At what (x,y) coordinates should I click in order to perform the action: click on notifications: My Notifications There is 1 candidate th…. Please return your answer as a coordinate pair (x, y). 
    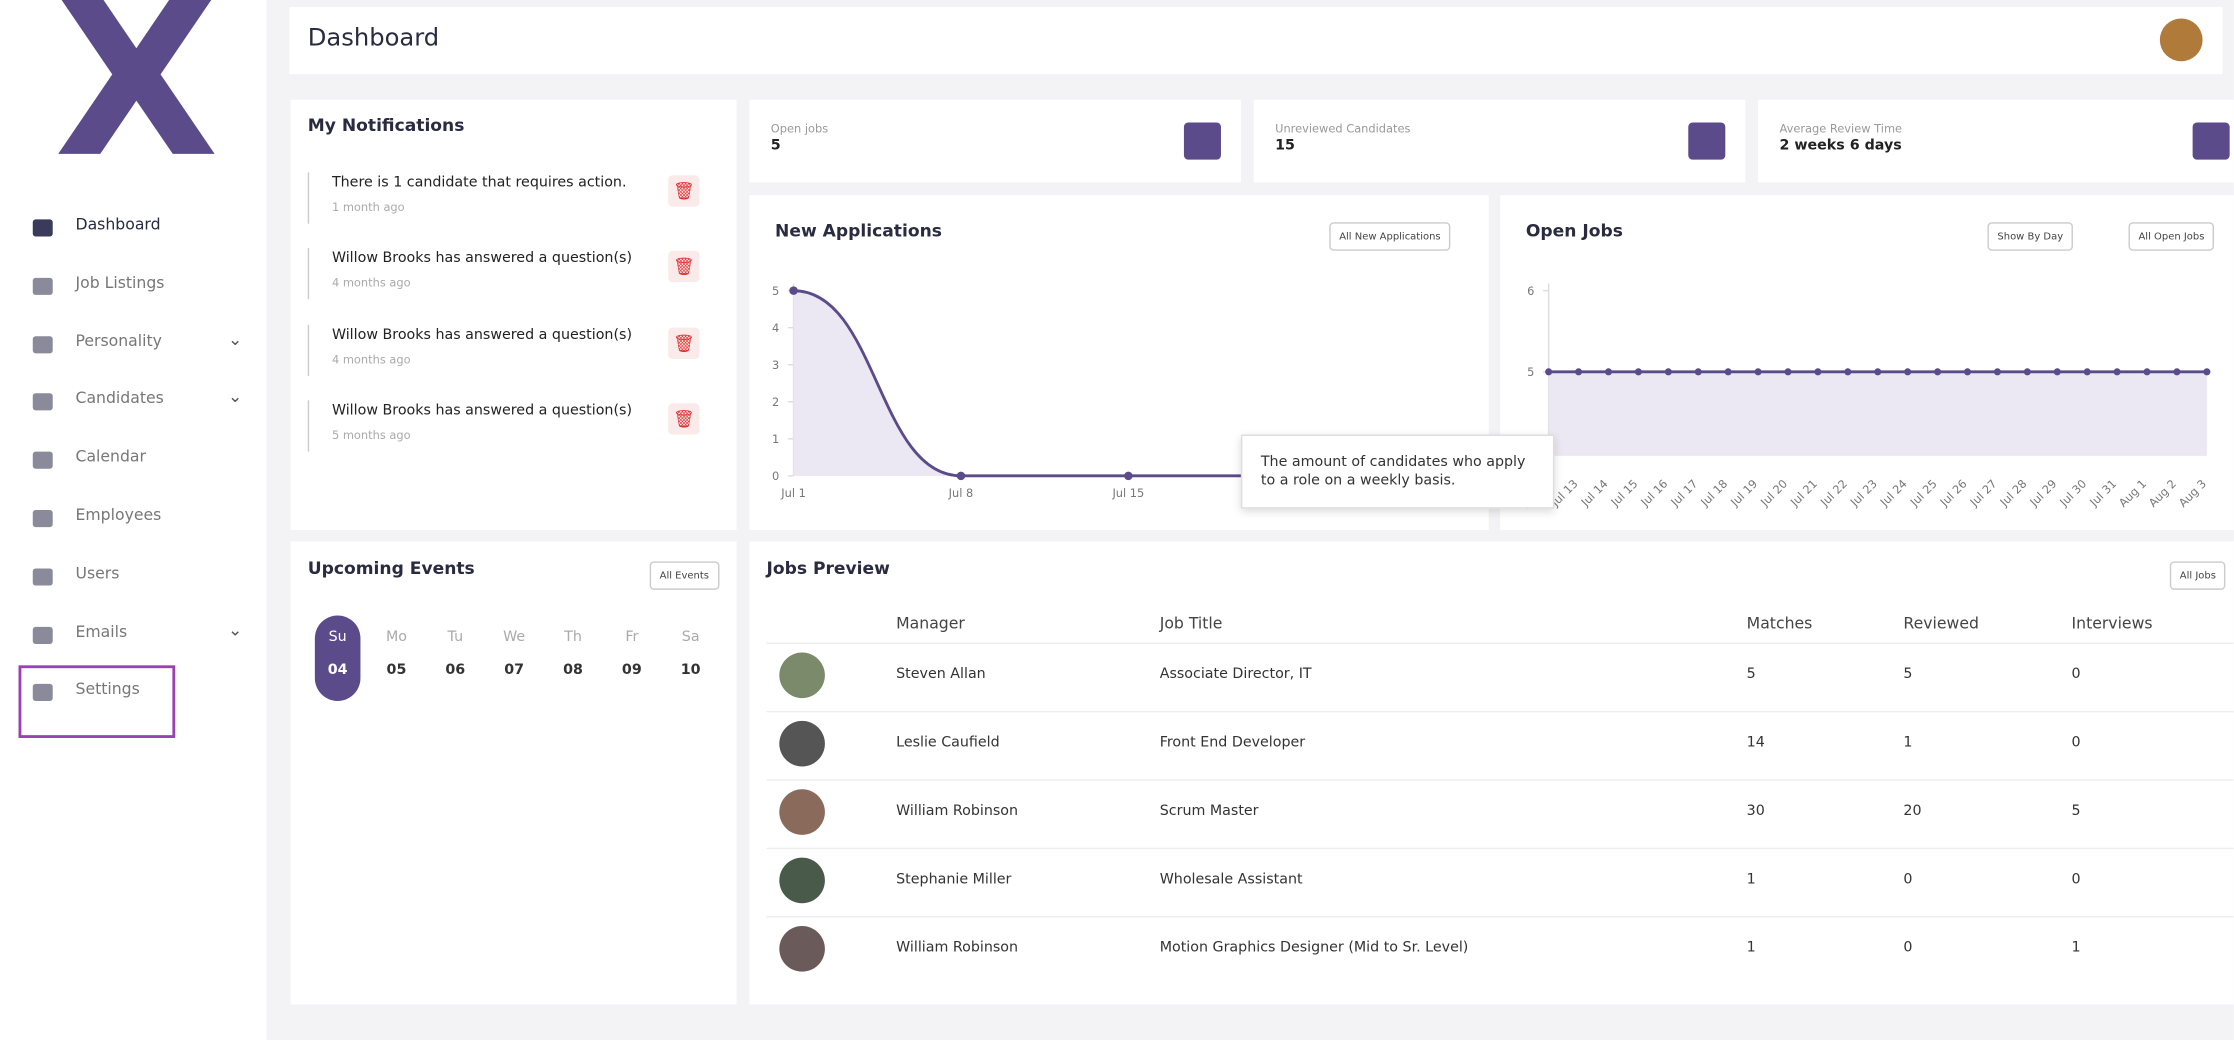
    Looking at the image, I should click on (513, 314).